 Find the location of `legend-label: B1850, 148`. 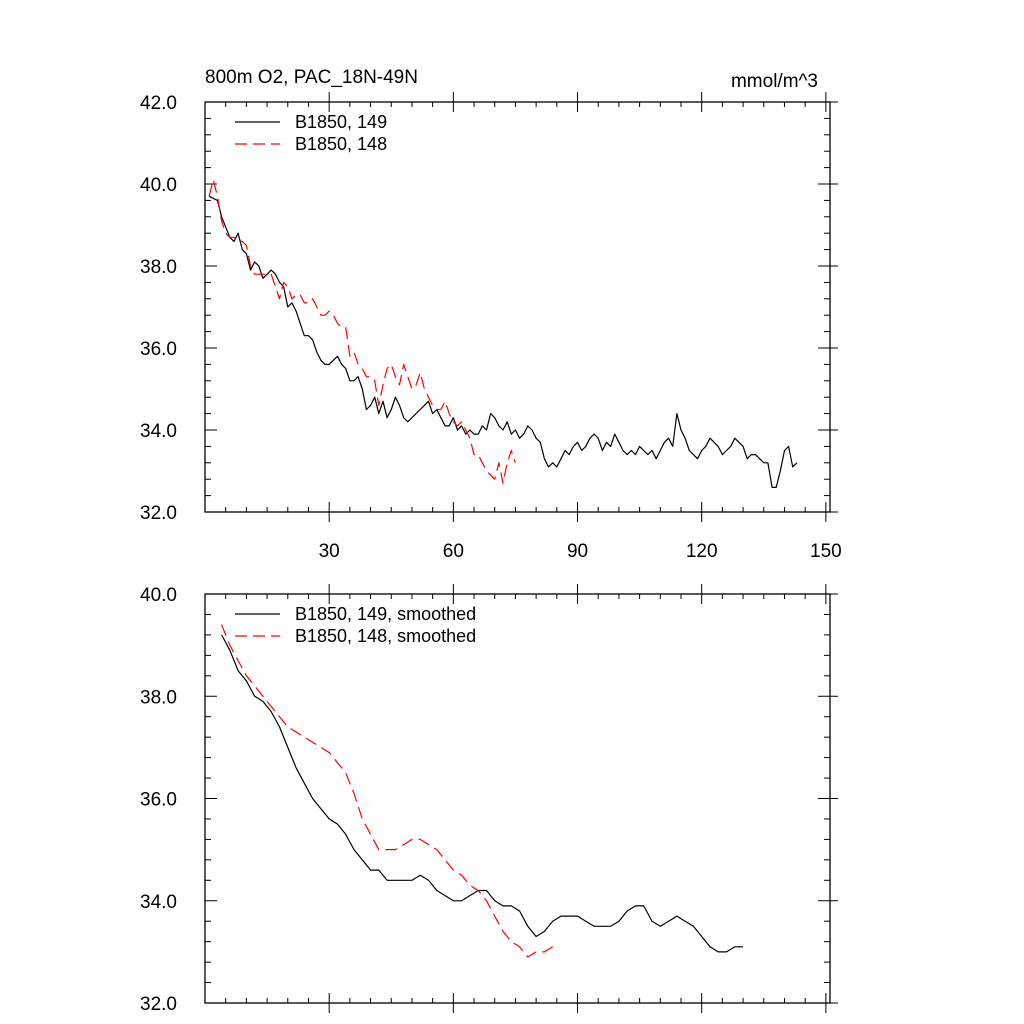

legend-label: B1850, 148 is located at coordinates (341, 144).